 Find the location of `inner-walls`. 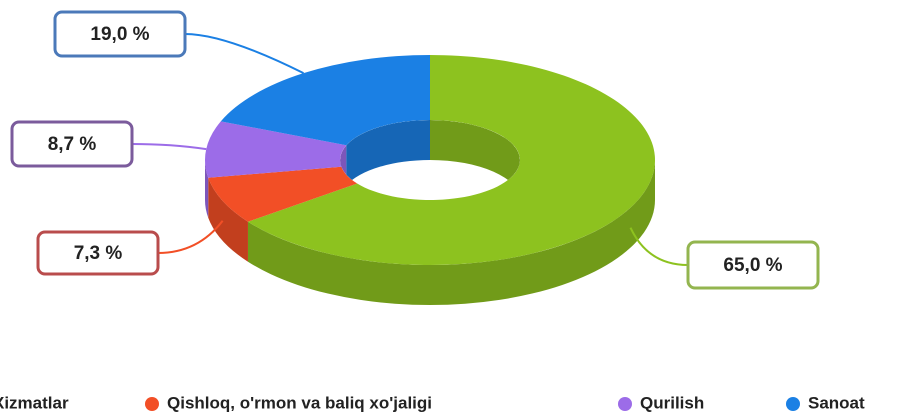

inner-walls is located at coordinates (430, 160).